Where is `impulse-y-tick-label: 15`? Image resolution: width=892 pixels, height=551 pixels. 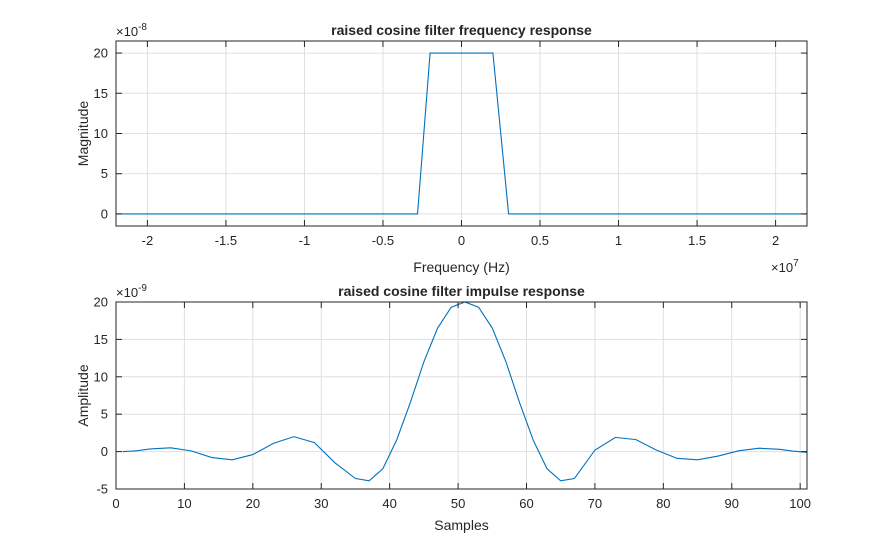
impulse-y-tick-label: 15 is located at coordinates (101, 339).